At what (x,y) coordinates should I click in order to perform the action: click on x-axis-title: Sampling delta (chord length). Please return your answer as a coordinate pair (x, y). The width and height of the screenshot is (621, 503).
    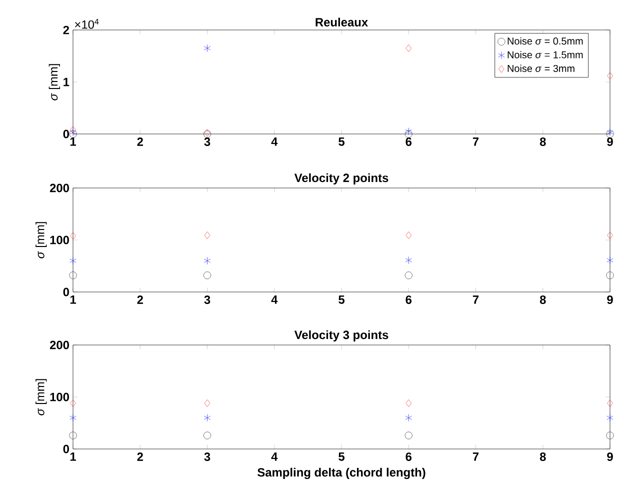
    Looking at the image, I should click on (342, 474).